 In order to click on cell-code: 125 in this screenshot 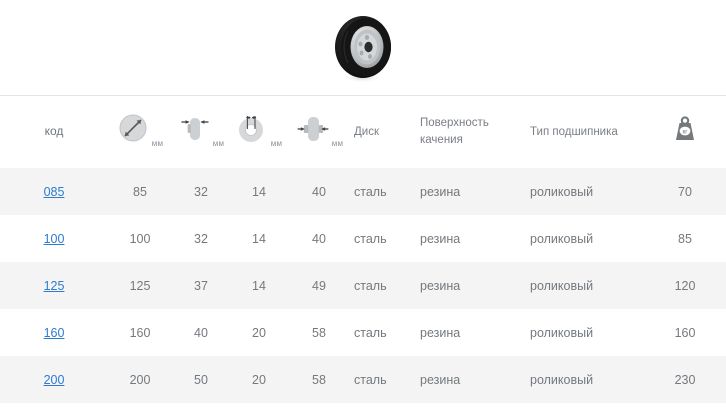, I will do `click(54, 285)`.